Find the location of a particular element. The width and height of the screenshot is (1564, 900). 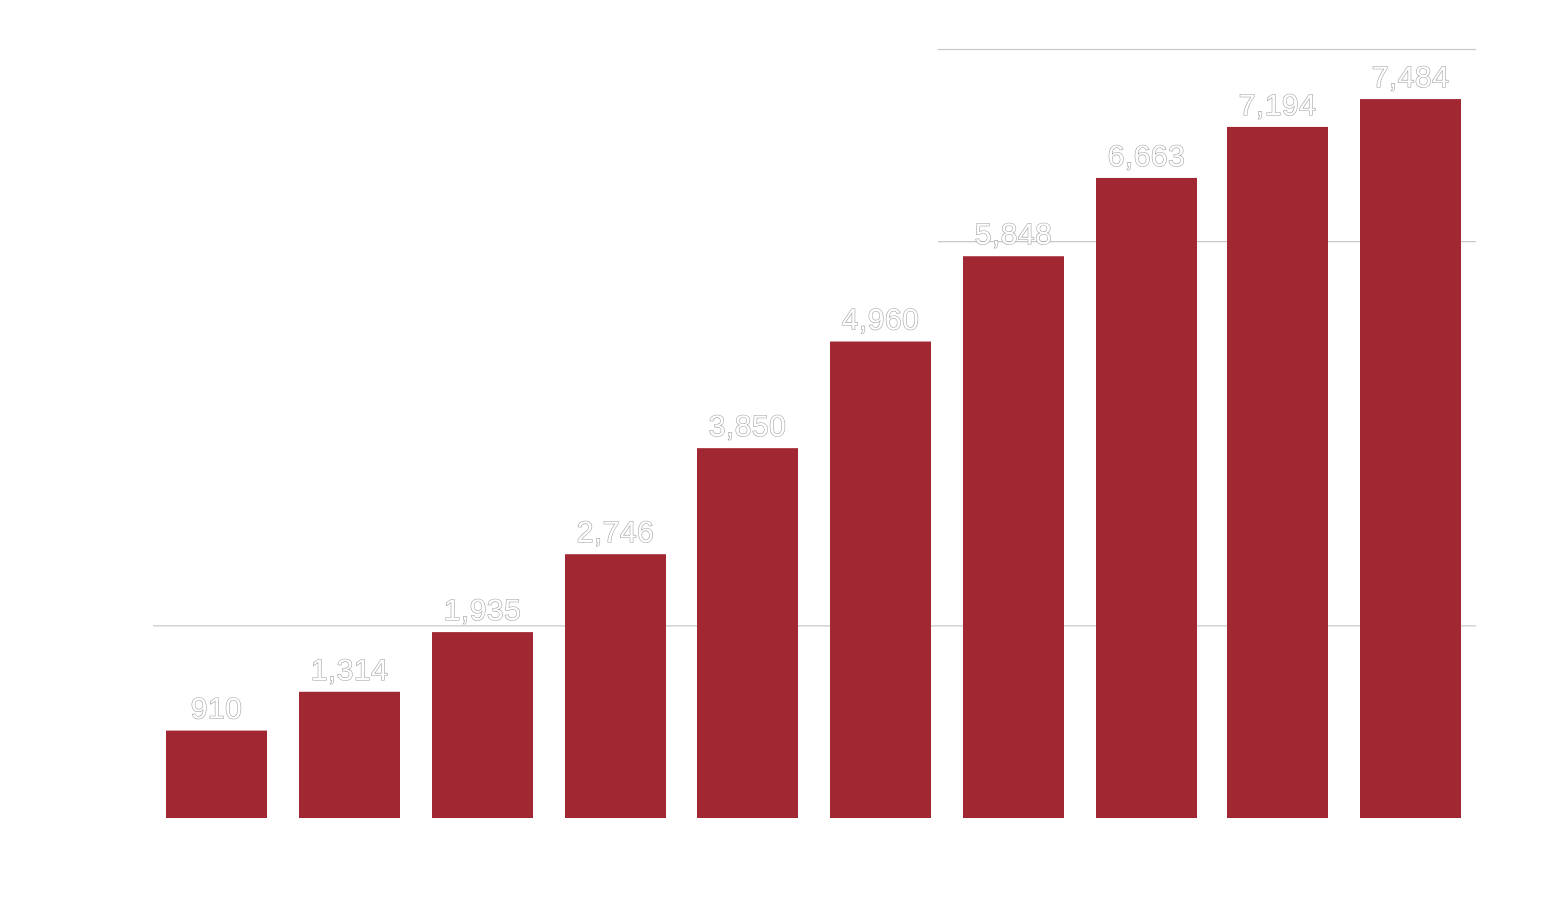

data-label-9: 7,194 is located at coordinates (1278, 105).